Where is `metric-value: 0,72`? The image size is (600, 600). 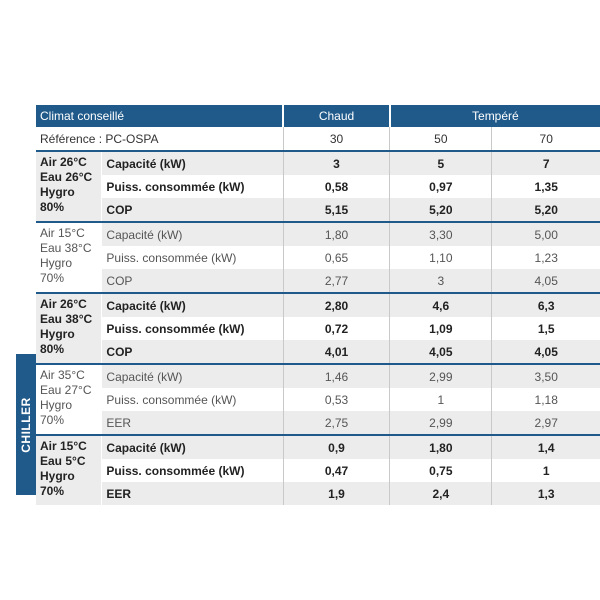
metric-value: 0,72 is located at coordinates (336, 328).